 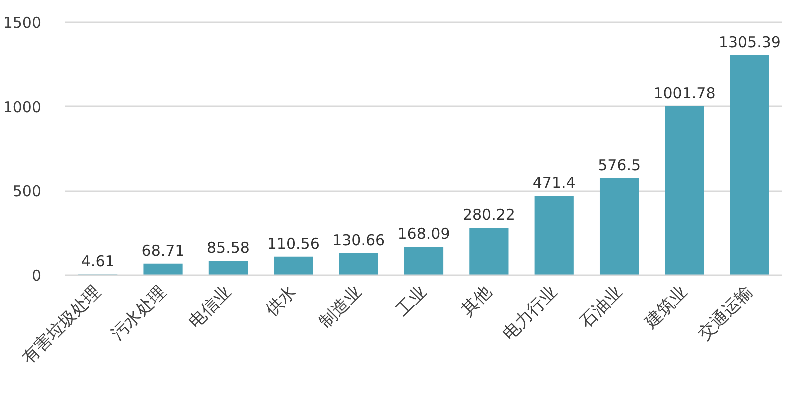 I want to click on data-label: 168.09, so click(x=424, y=234).